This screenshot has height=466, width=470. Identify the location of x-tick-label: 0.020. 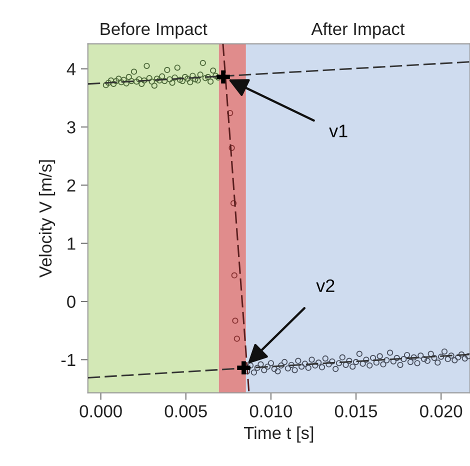
(441, 411).